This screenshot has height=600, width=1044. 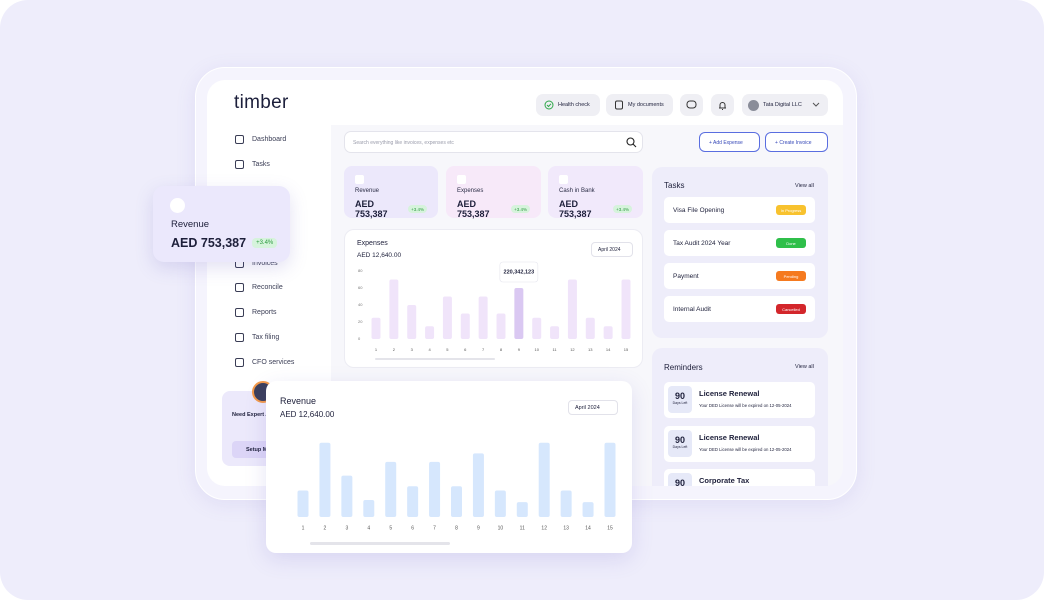 What do you see at coordinates (739, 477) in the screenshot?
I see `reminder-item: 90 Corporate Tax` at bounding box center [739, 477].